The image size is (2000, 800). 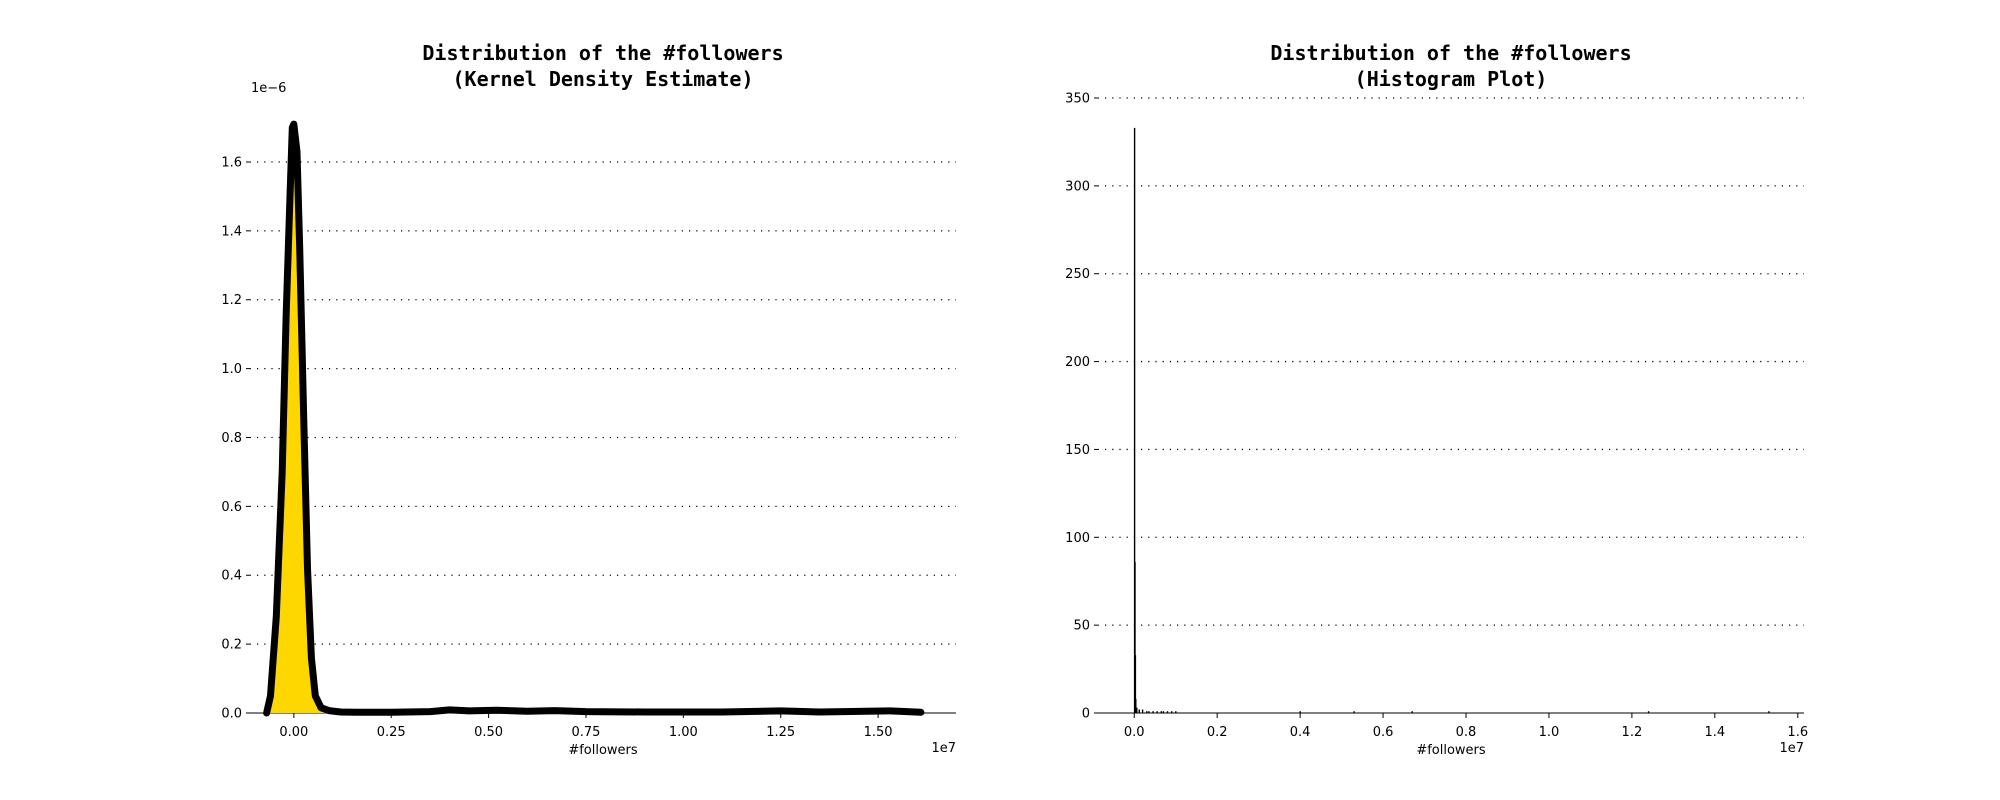 I want to click on kde-x-tick-label: 0.00, so click(x=293, y=732).